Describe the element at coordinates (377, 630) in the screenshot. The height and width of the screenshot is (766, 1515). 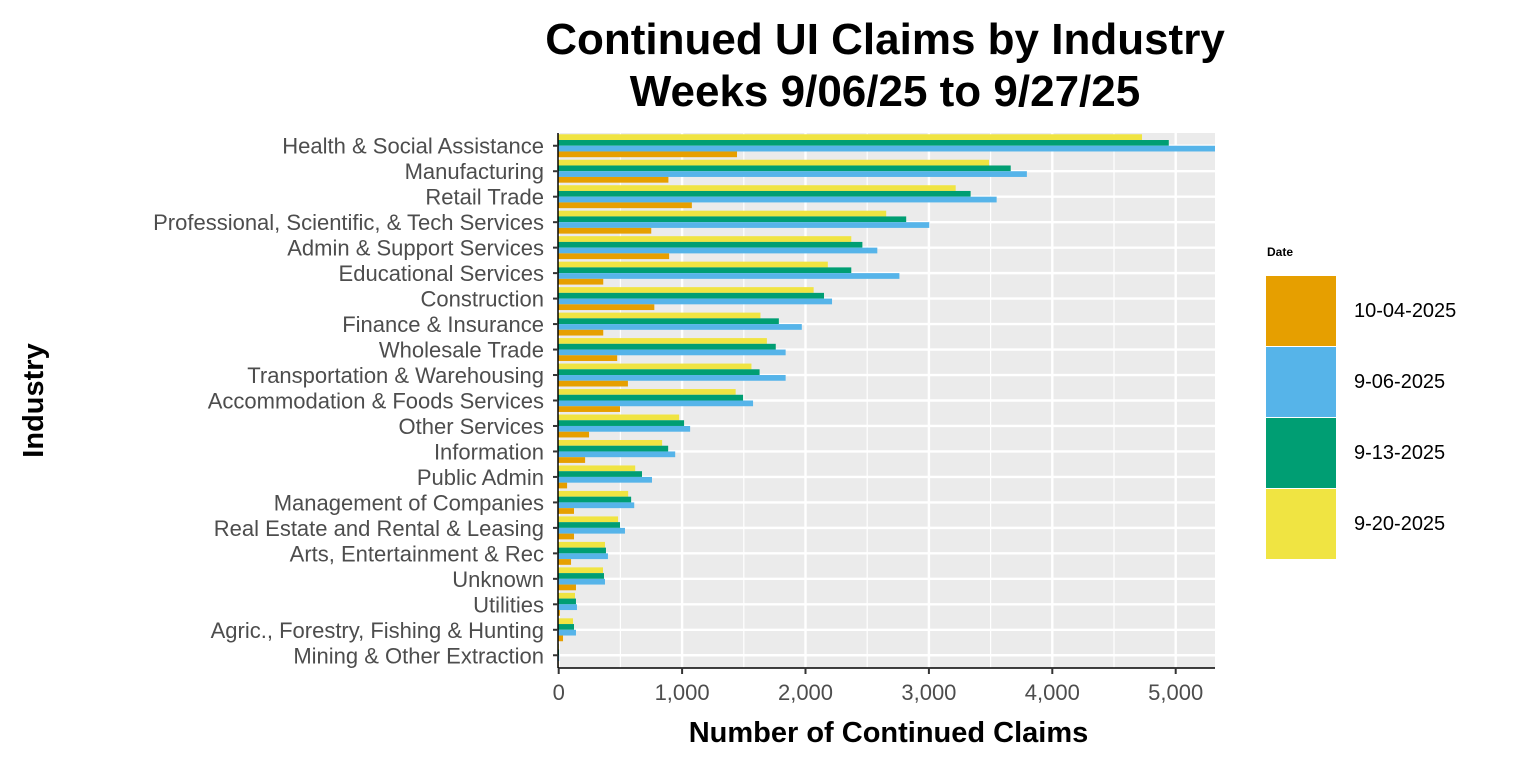
I see `y-tick-label: Agric., Forestry, Fishing & Hunting` at that location.